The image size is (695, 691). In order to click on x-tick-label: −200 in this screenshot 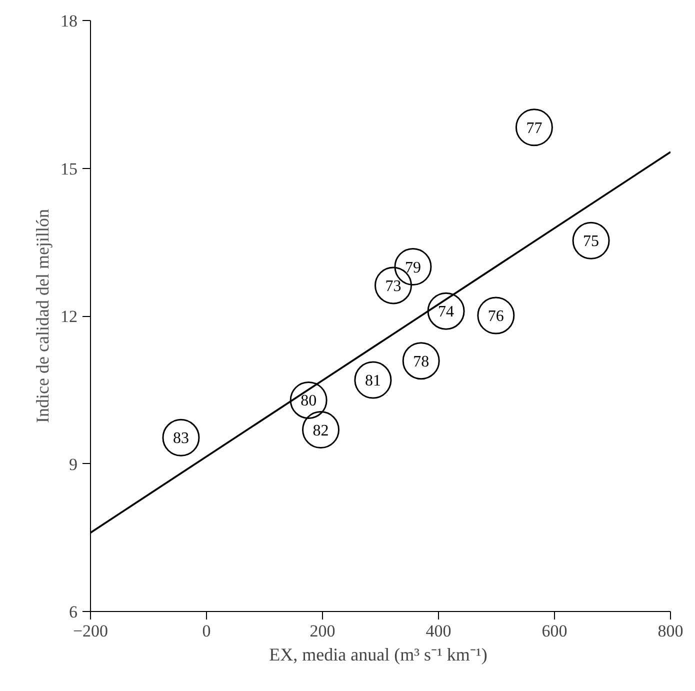, I will do `click(90, 631)`.